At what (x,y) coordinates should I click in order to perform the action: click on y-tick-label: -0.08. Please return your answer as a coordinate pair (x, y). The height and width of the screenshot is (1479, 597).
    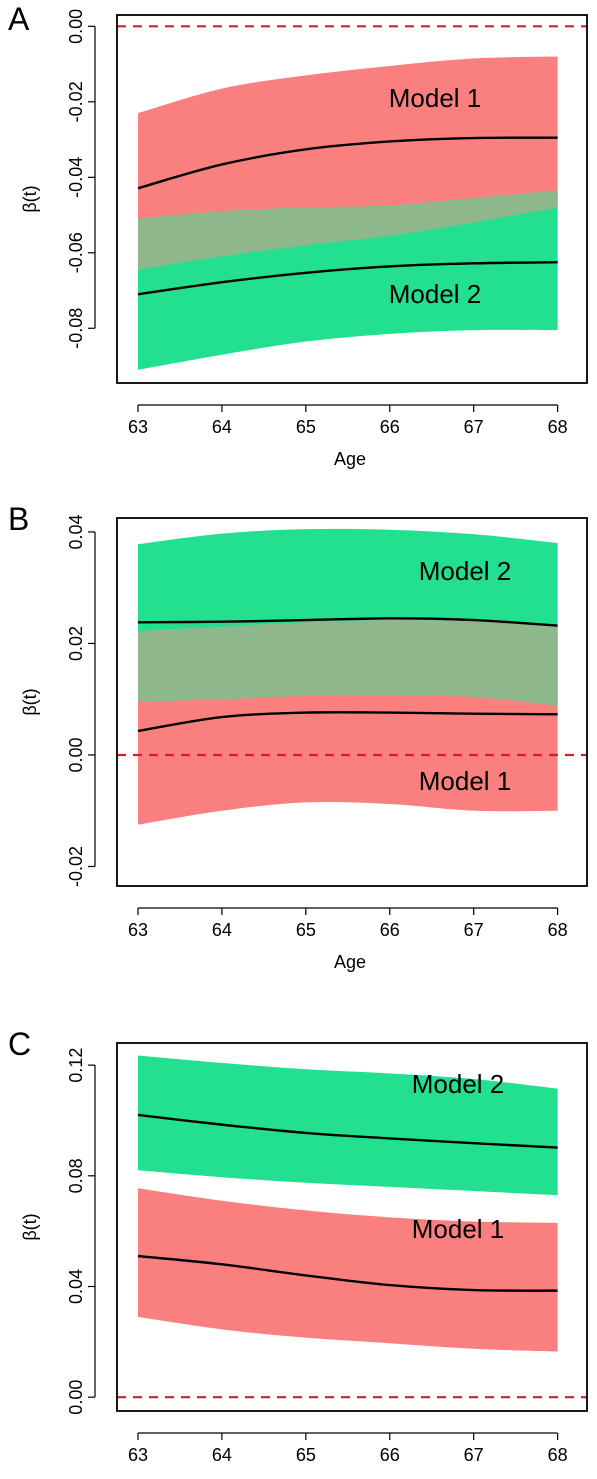
    Looking at the image, I should click on (76, 328).